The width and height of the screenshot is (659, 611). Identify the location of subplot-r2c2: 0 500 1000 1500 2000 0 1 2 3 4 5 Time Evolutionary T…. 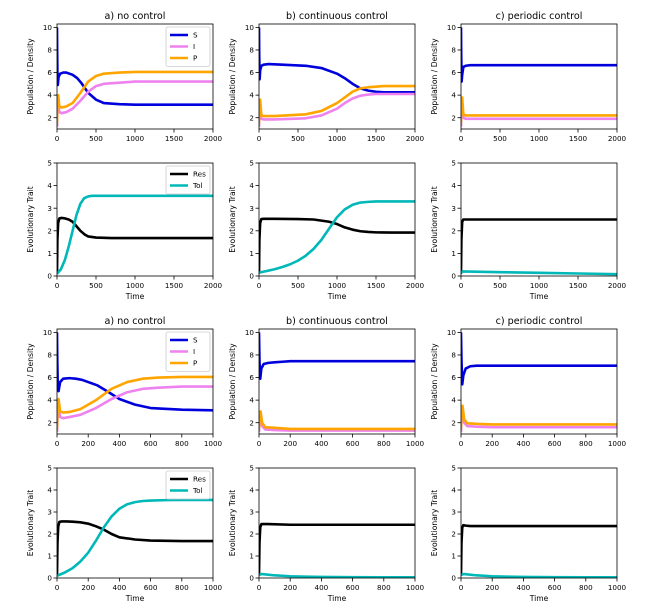
(326, 230).